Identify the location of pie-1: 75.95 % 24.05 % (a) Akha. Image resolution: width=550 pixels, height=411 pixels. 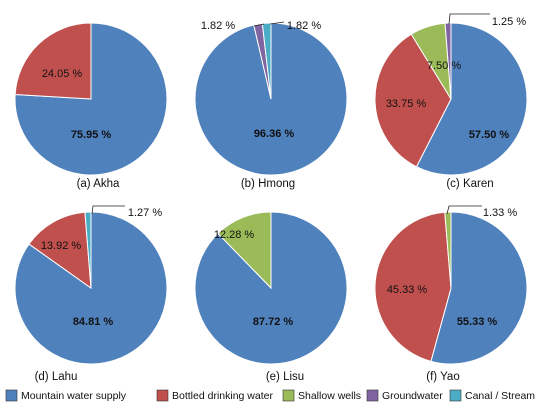
(91, 106).